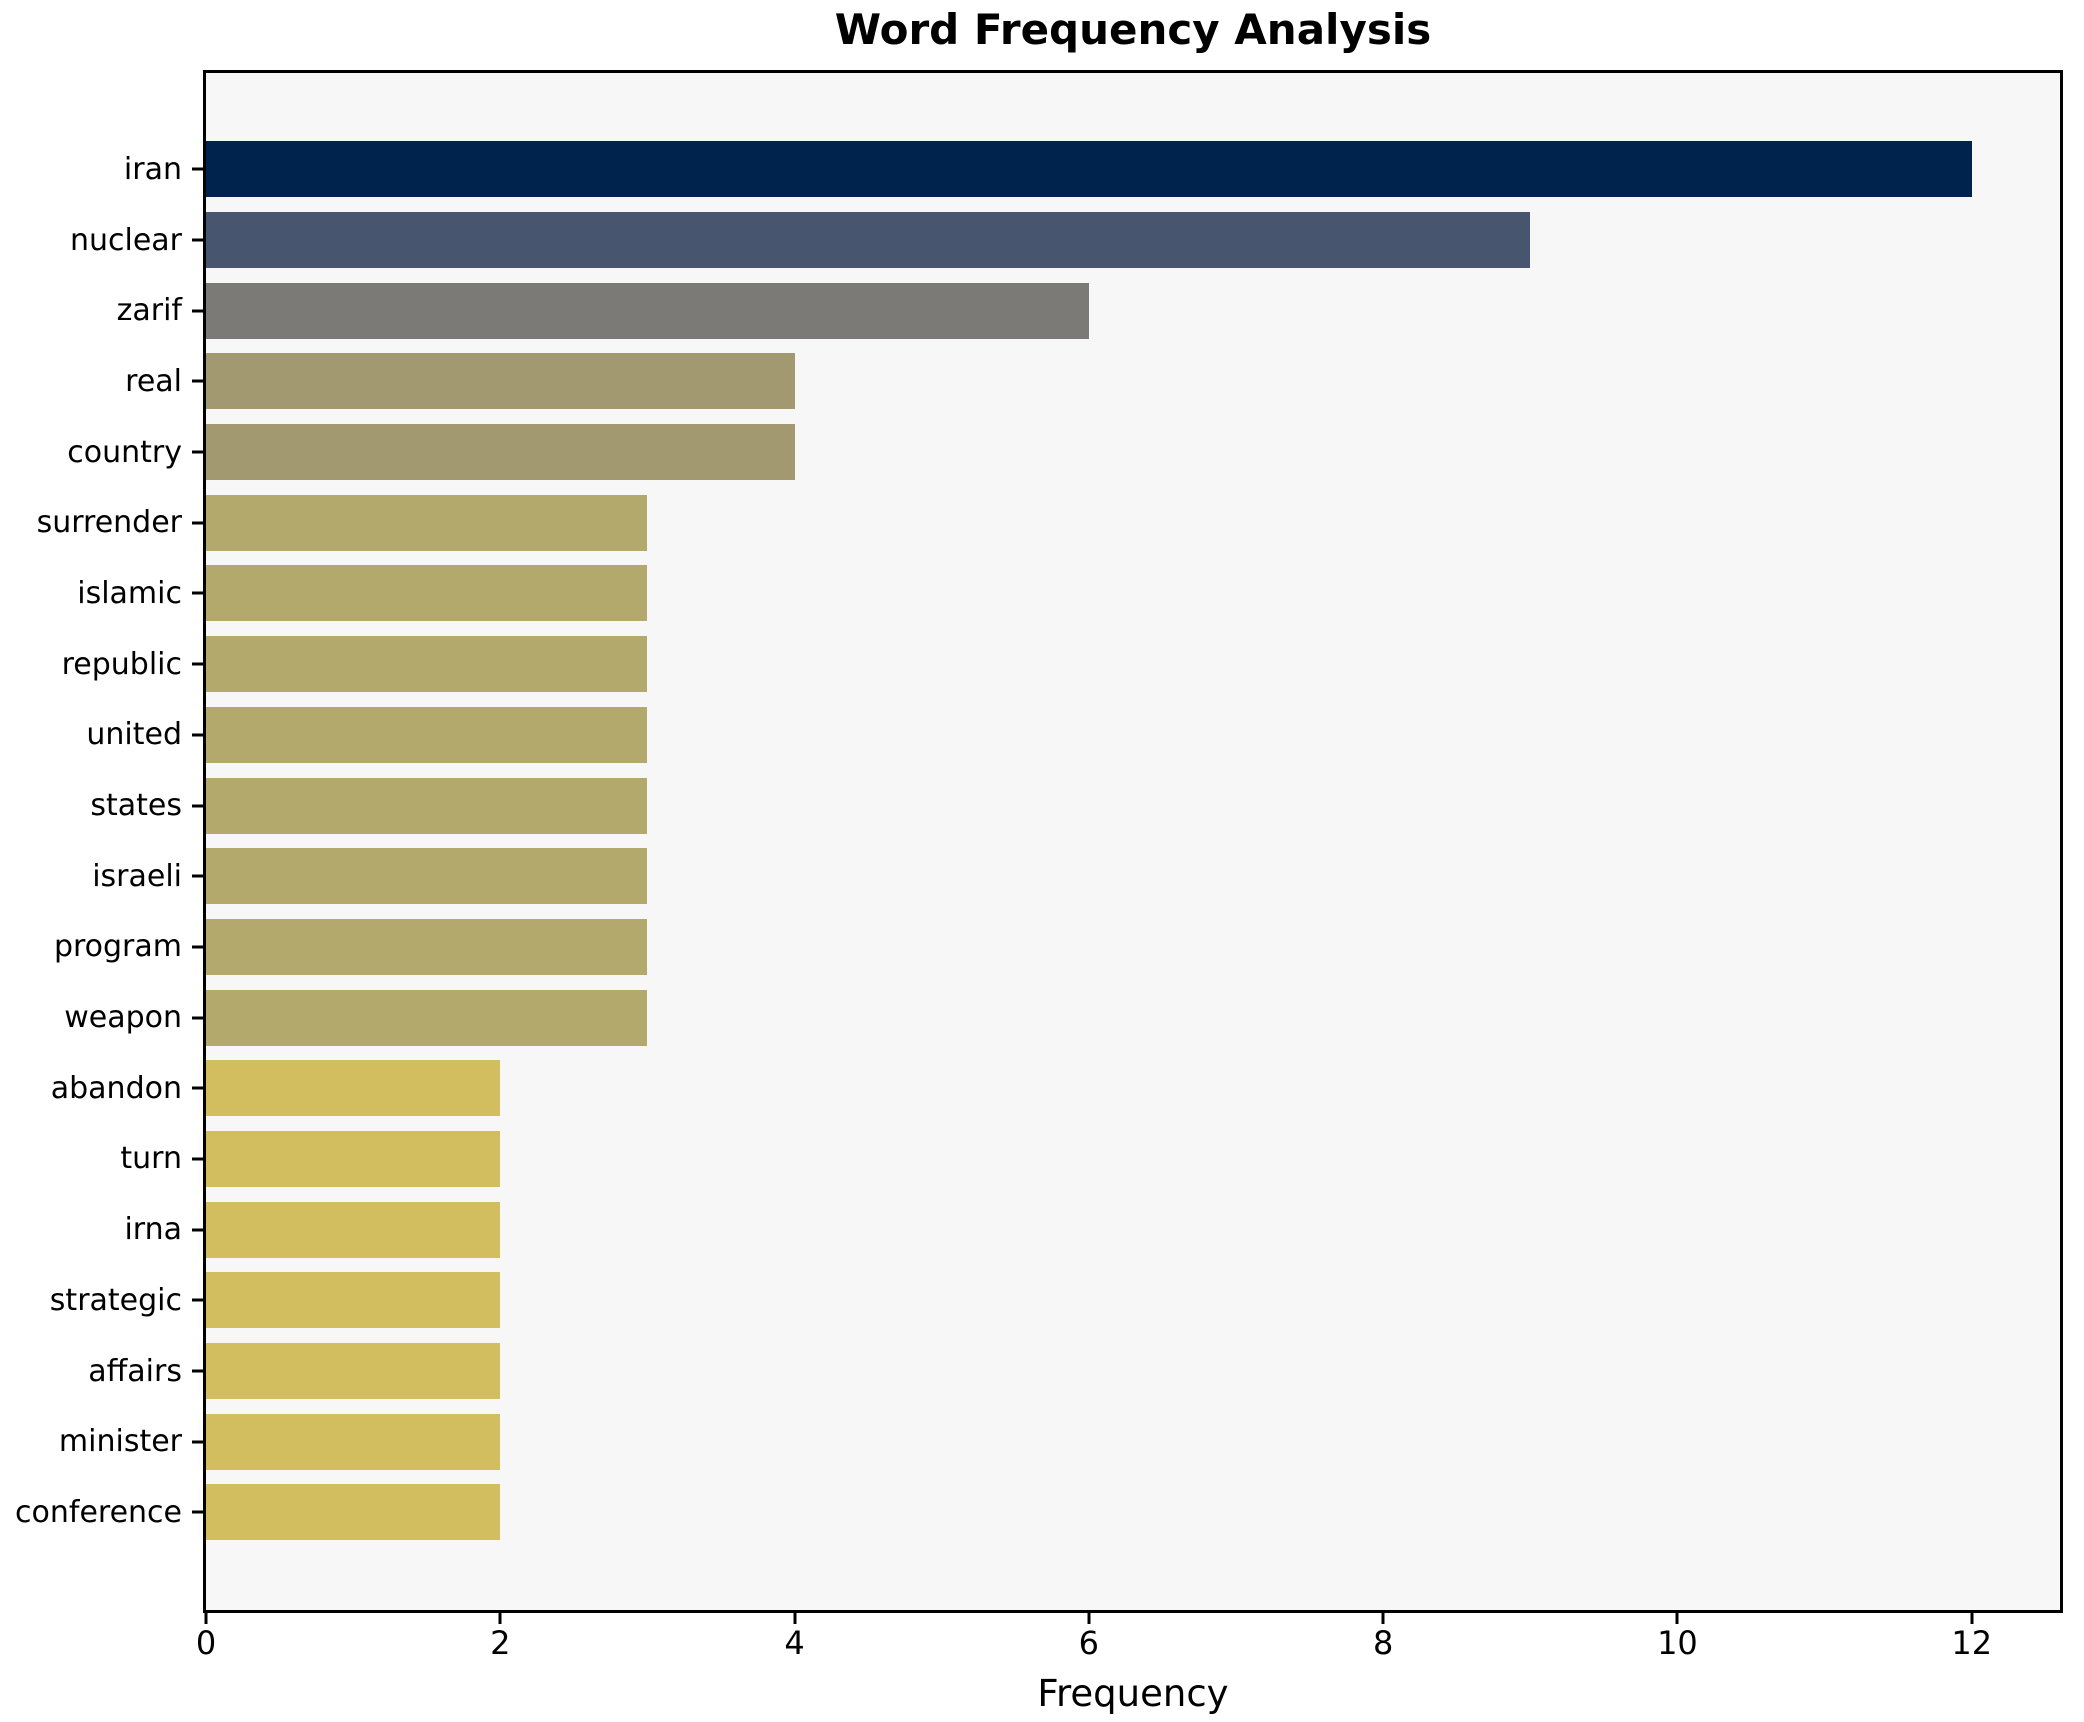 This screenshot has height=1722, width=2084. I want to click on bar-real, so click(500, 381).